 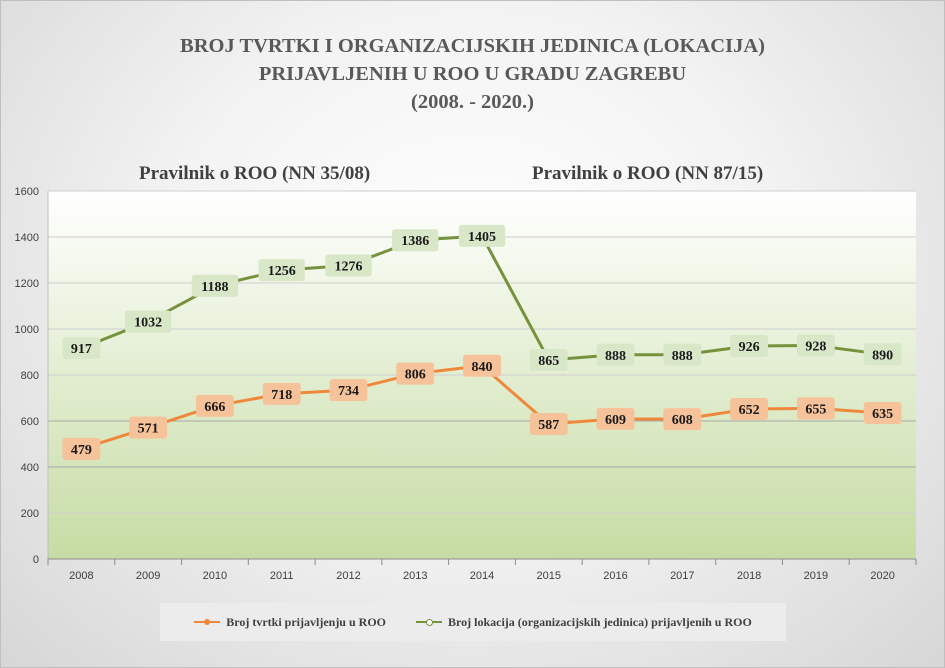 I want to click on data-label: 1405, so click(x=482, y=237).